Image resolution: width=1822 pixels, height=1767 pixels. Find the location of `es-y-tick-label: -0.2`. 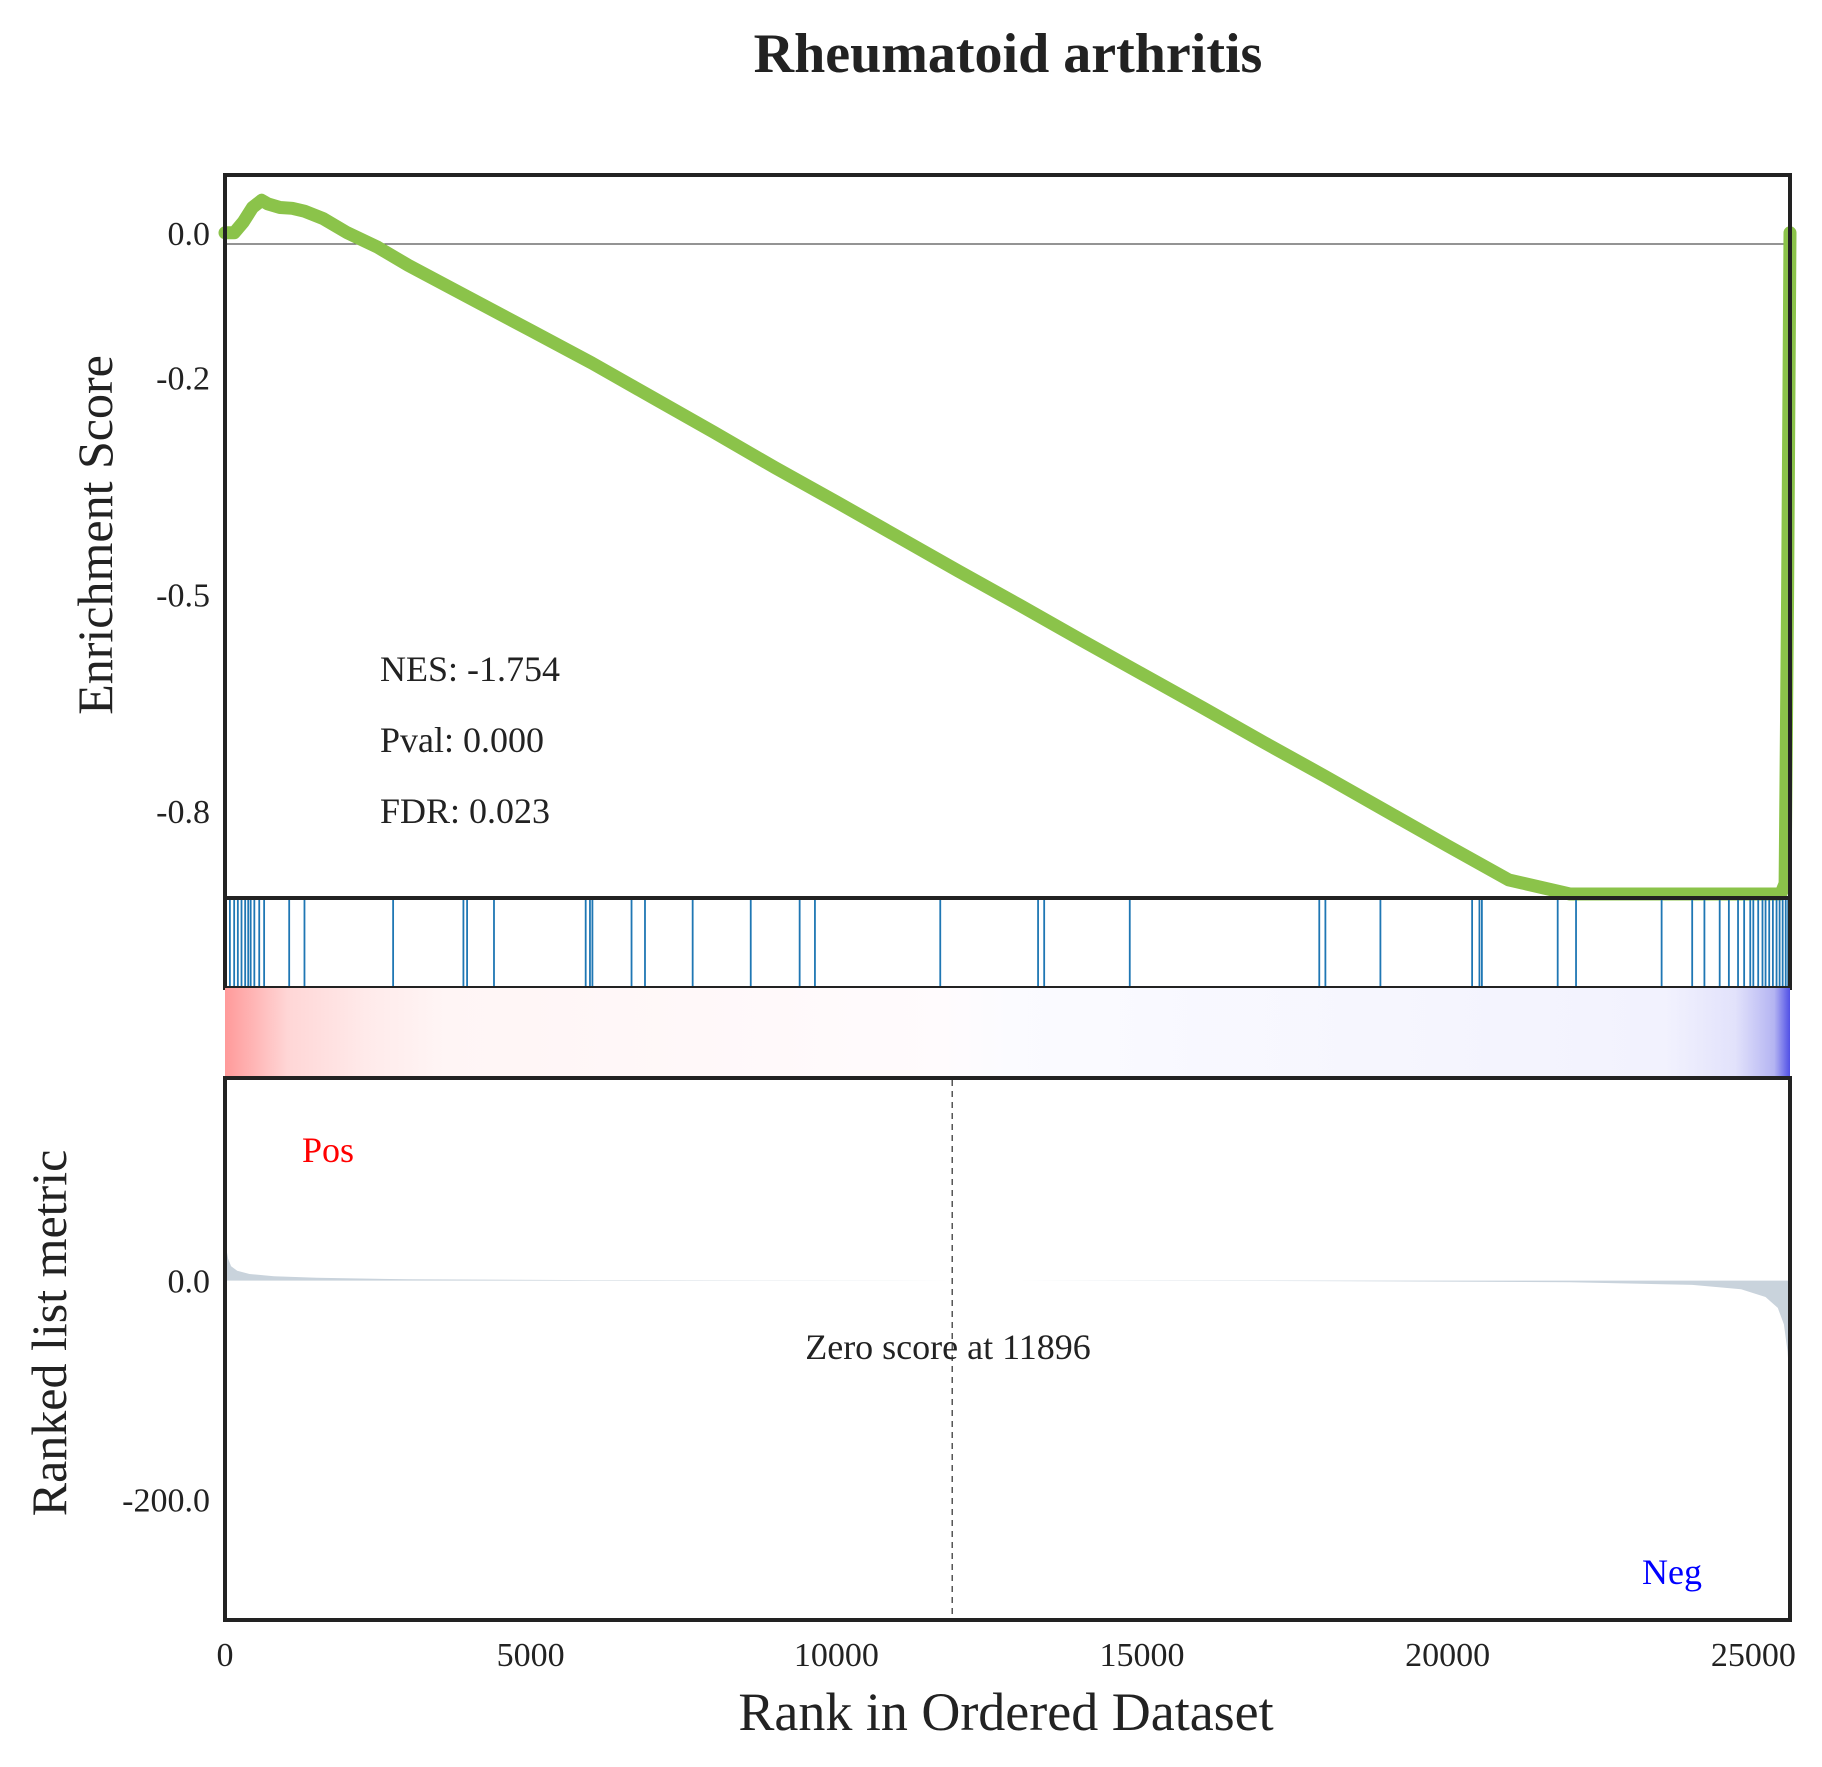

es-y-tick-label: -0.2 is located at coordinates (183, 378).